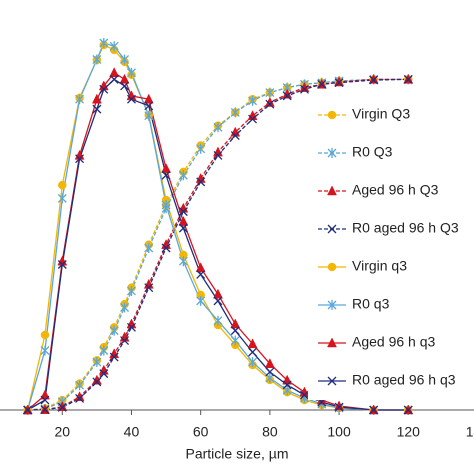  What do you see at coordinates (132, 432) in the screenshot?
I see `x-tick-label: 40` at bounding box center [132, 432].